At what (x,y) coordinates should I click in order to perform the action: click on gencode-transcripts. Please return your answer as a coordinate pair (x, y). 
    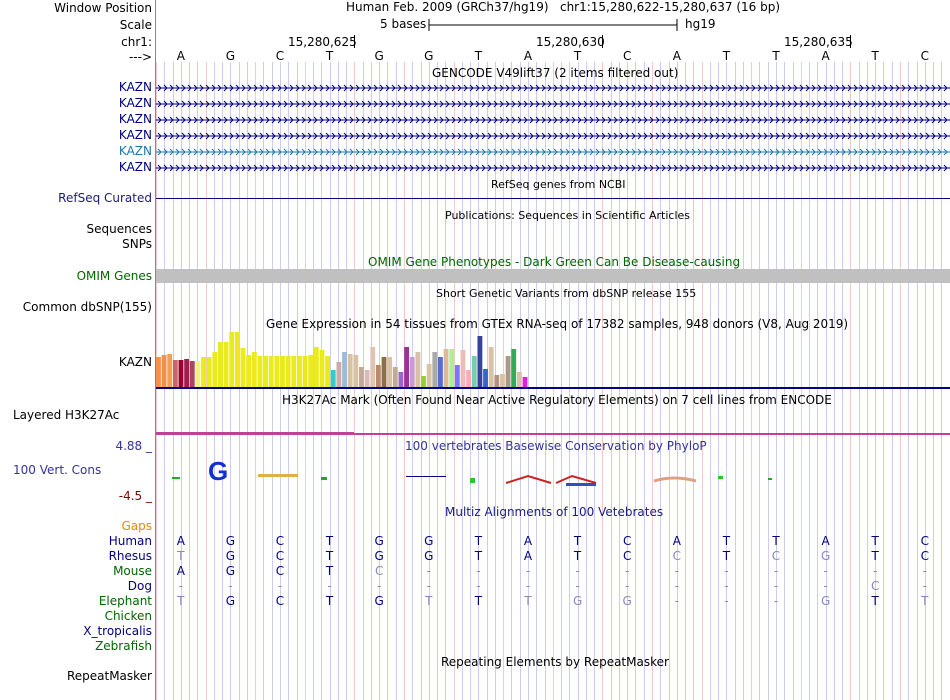
    Looking at the image, I should click on (553, 128).